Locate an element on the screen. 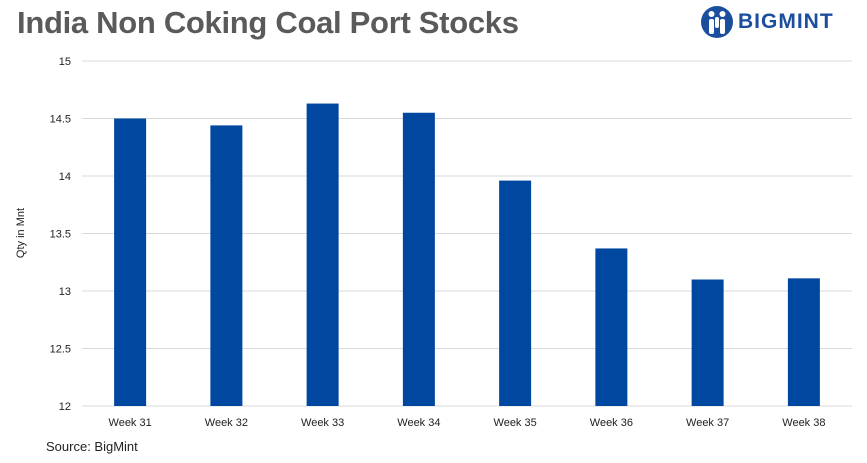 The height and width of the screenshot is (463, 867). y-tick-label: 14 is located at coordinates (65, 177).